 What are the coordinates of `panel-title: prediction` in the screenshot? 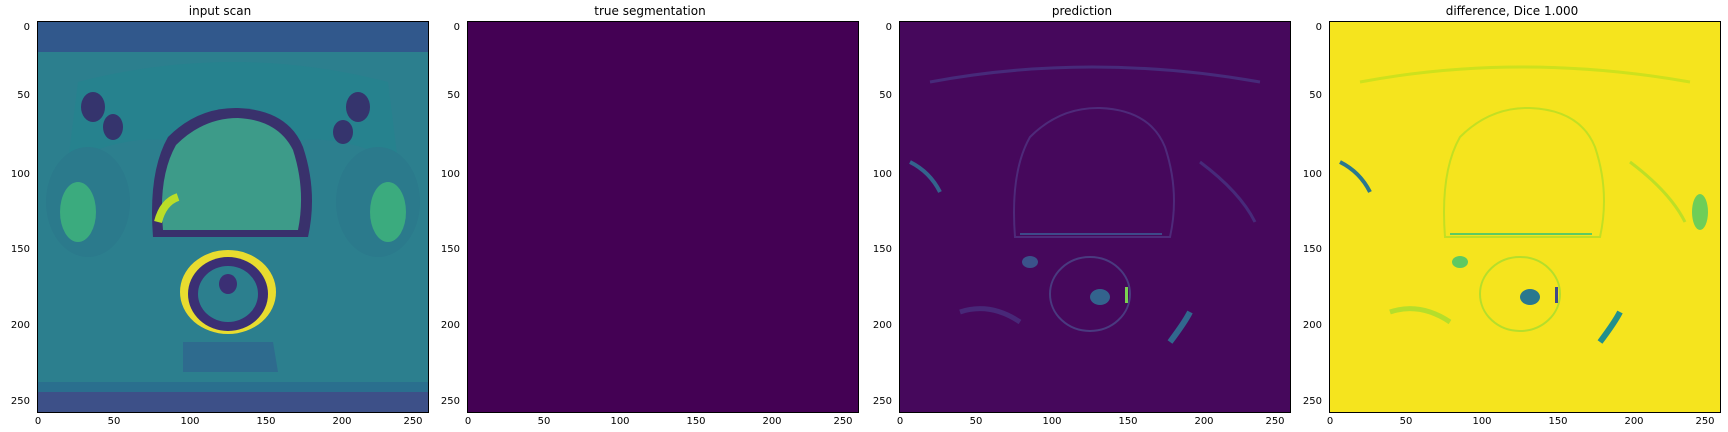 It's located at (1082, 11).